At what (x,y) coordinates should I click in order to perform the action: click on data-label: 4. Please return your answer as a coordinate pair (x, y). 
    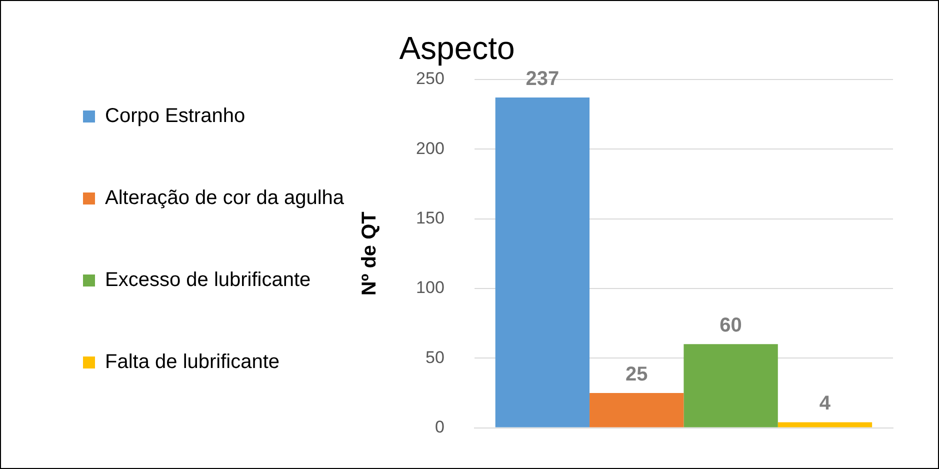
    Looking at the image, I should click on (825, 403).